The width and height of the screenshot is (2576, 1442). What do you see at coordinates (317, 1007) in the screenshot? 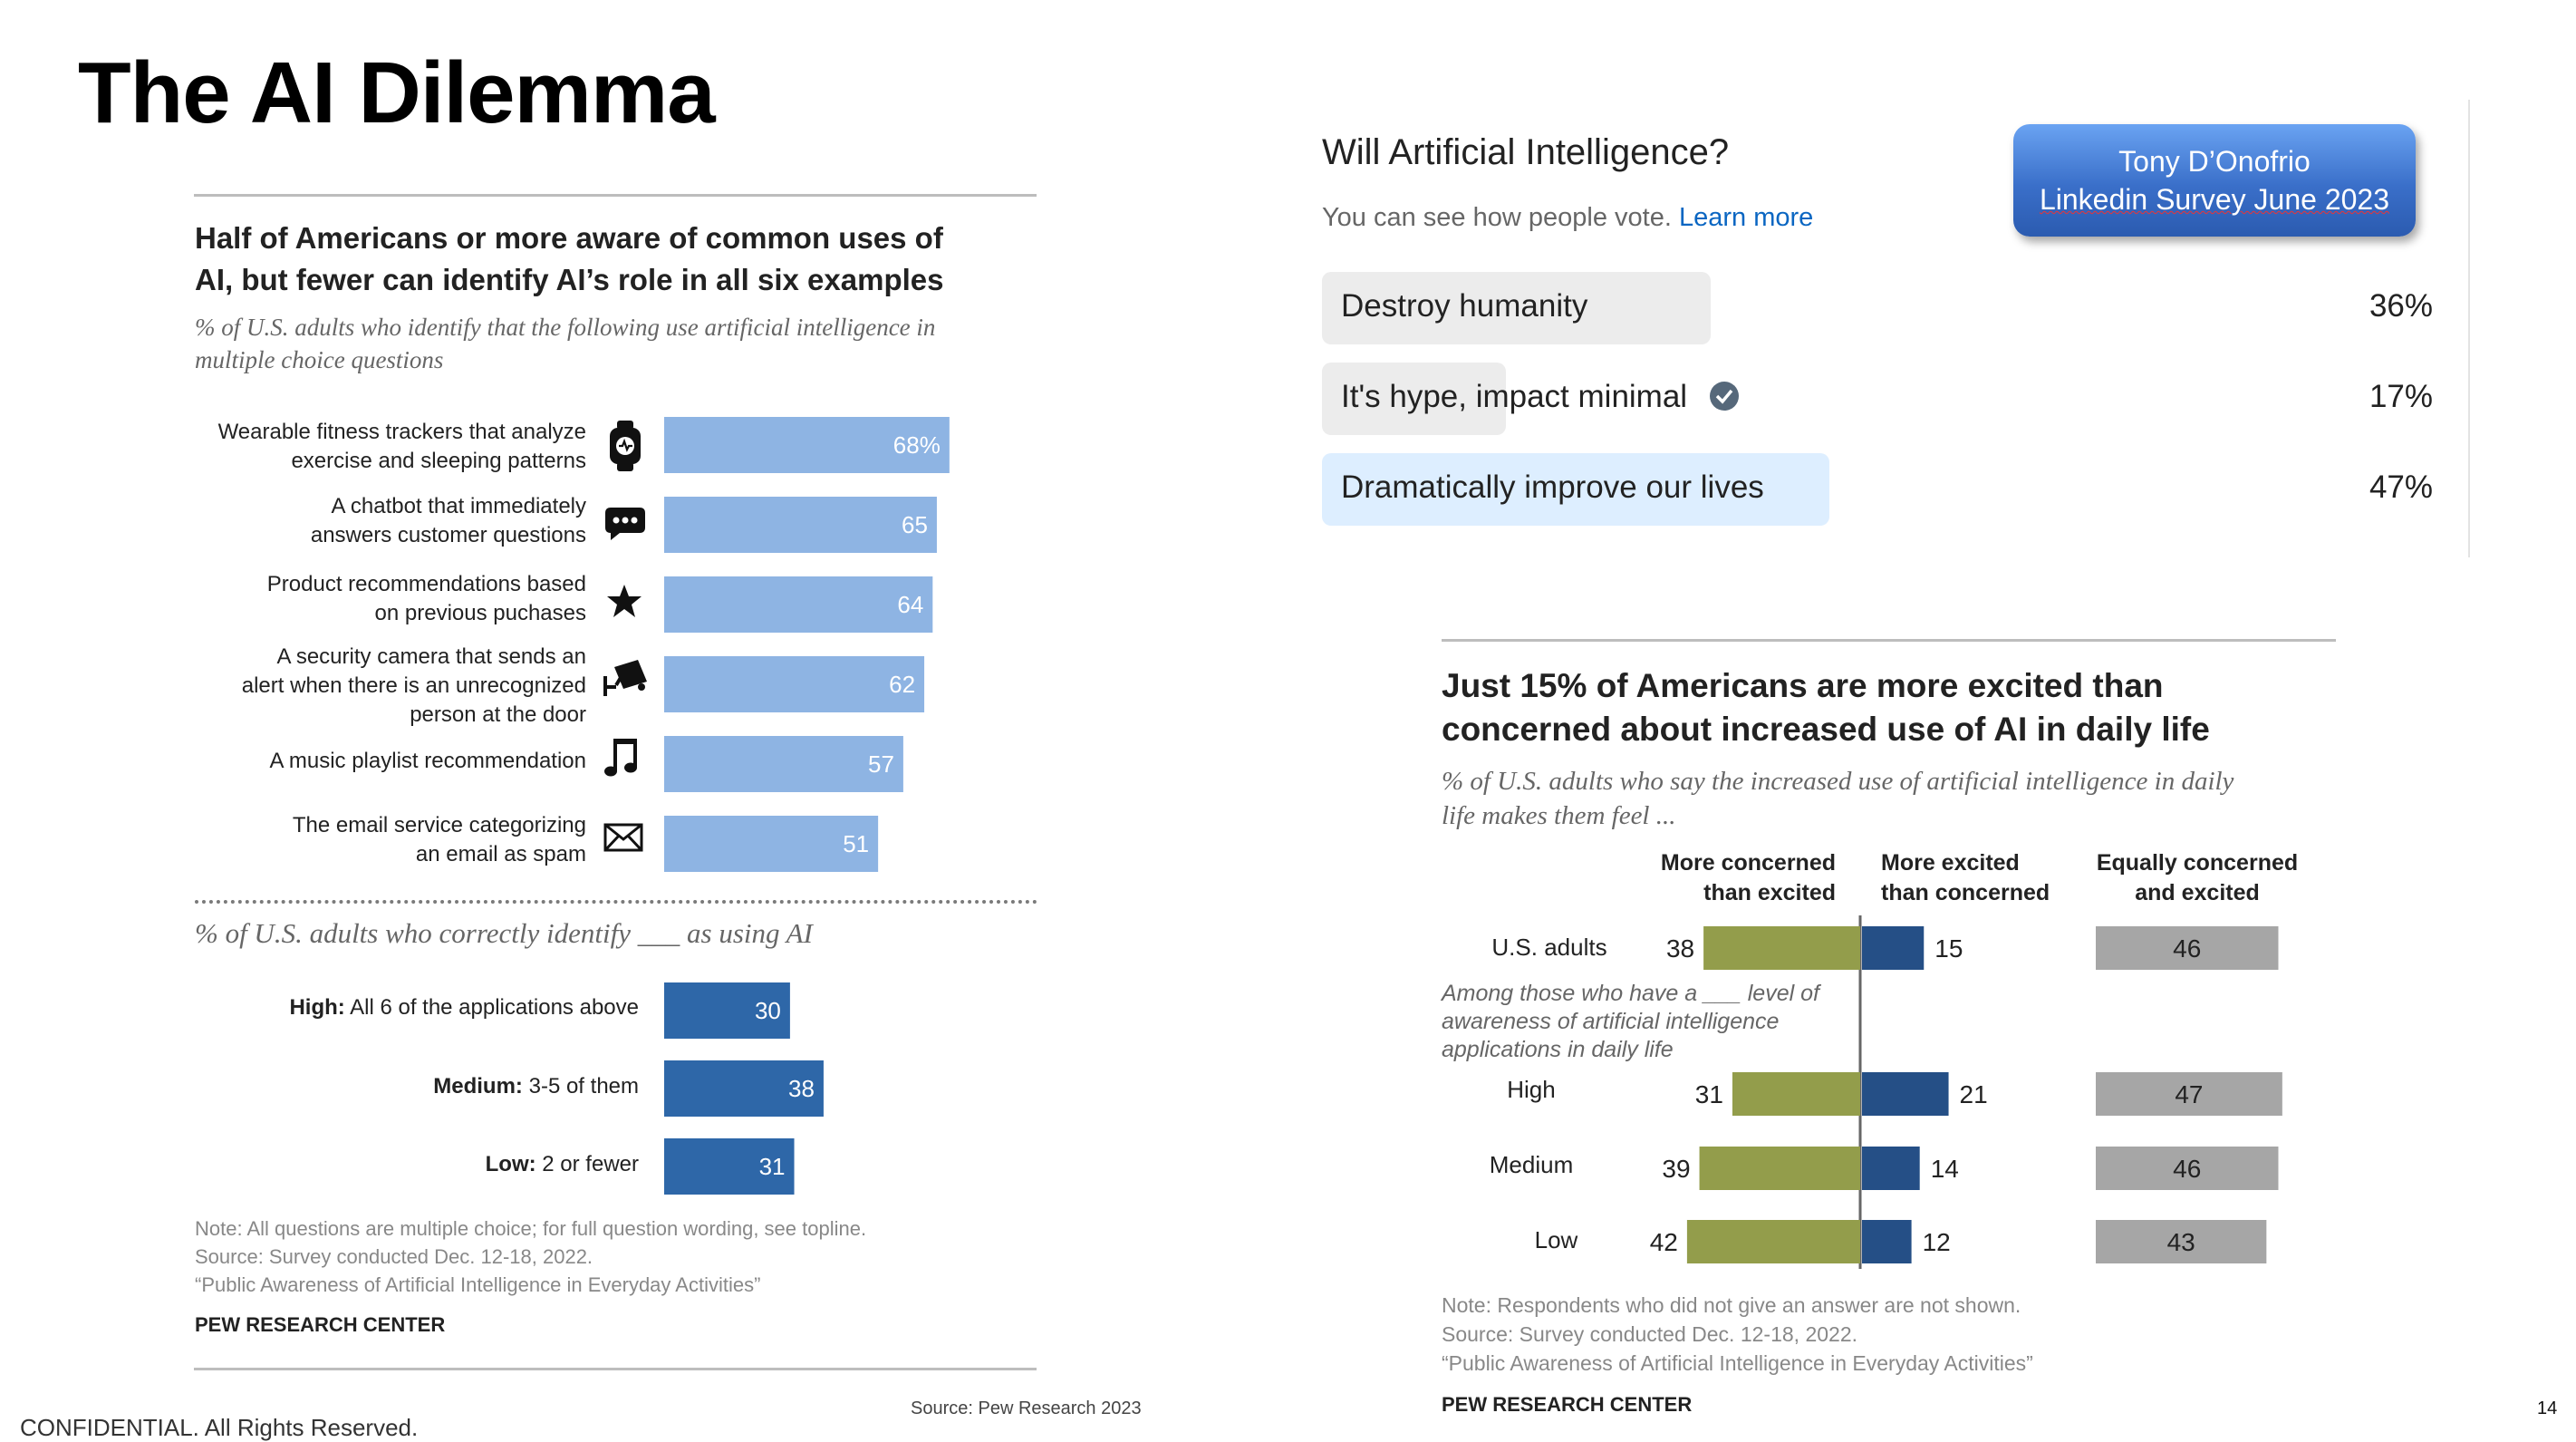
I see `left-cat2-label-0-bold: High:` at bounding box center [317, 1007].